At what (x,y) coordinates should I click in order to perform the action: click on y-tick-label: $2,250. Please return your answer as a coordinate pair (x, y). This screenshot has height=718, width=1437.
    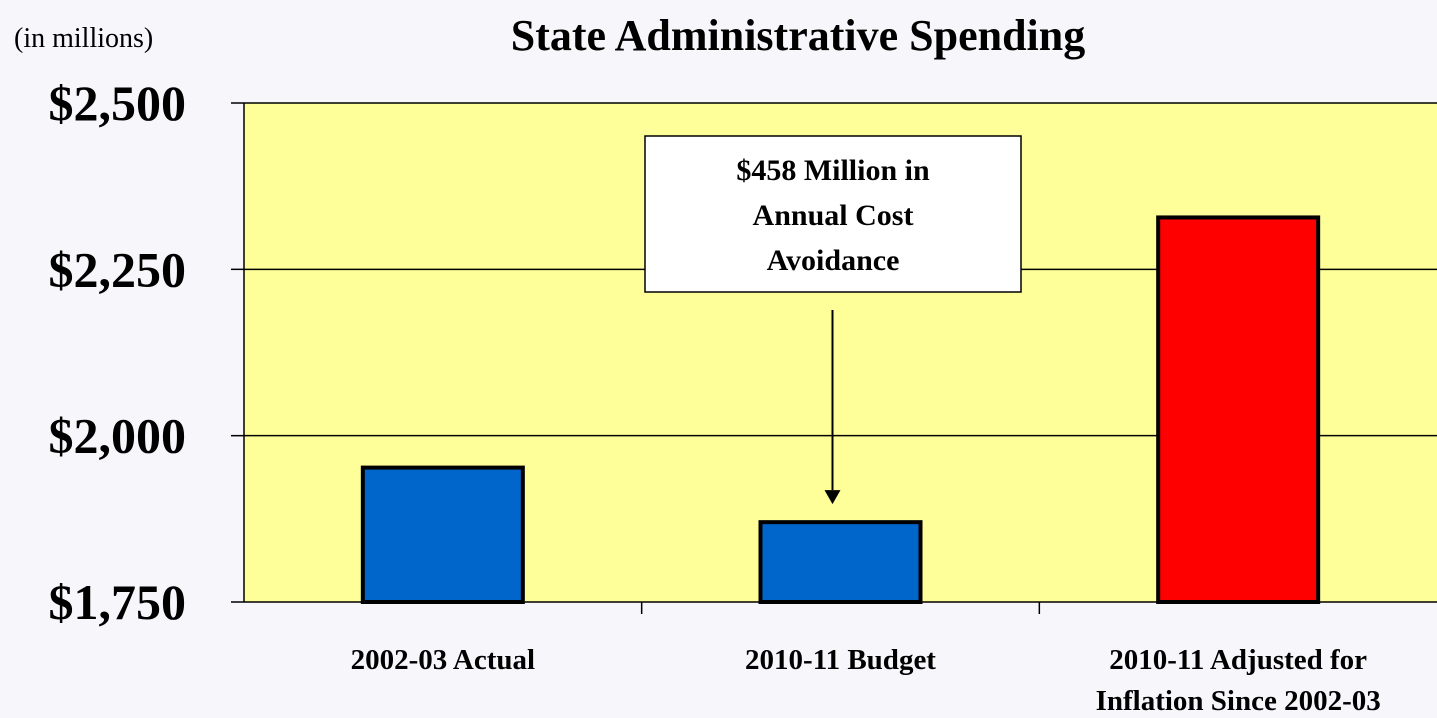
    Looking at the image, I should click on (118, 269).